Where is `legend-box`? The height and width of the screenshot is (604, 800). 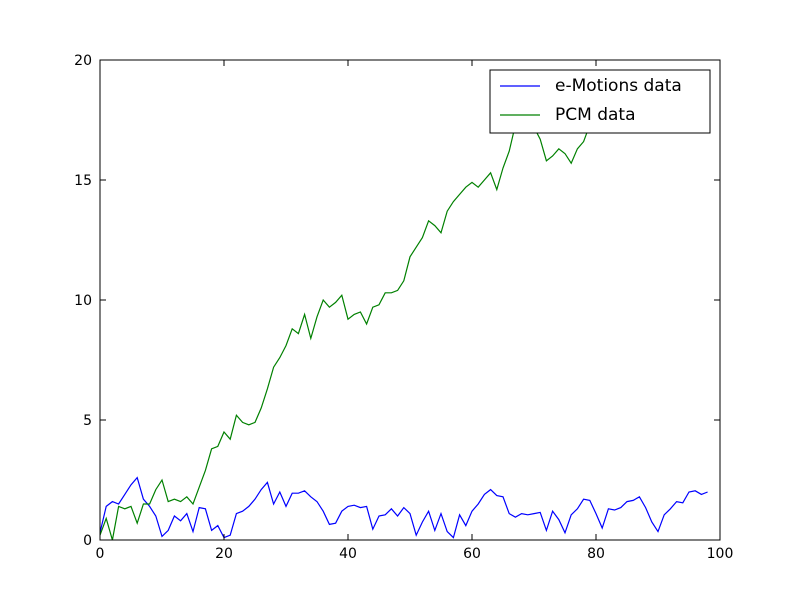
legend-box is located at coordinates (600, 101).